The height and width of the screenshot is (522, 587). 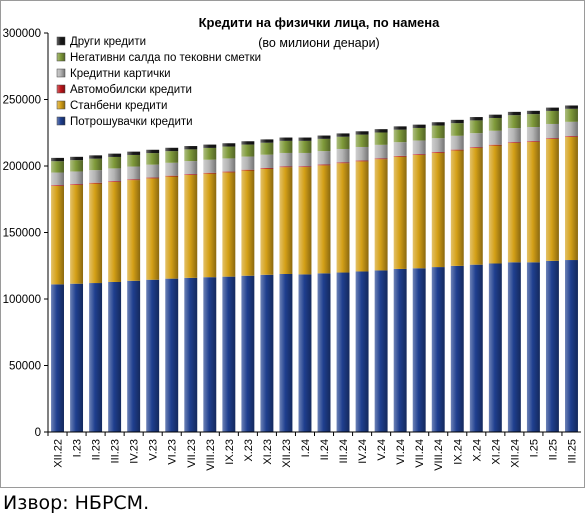 What do you see at coordinates (59, 453) in the screenshot?
I see `x-tick-label: XII.22` at bounding box center [59, 453].